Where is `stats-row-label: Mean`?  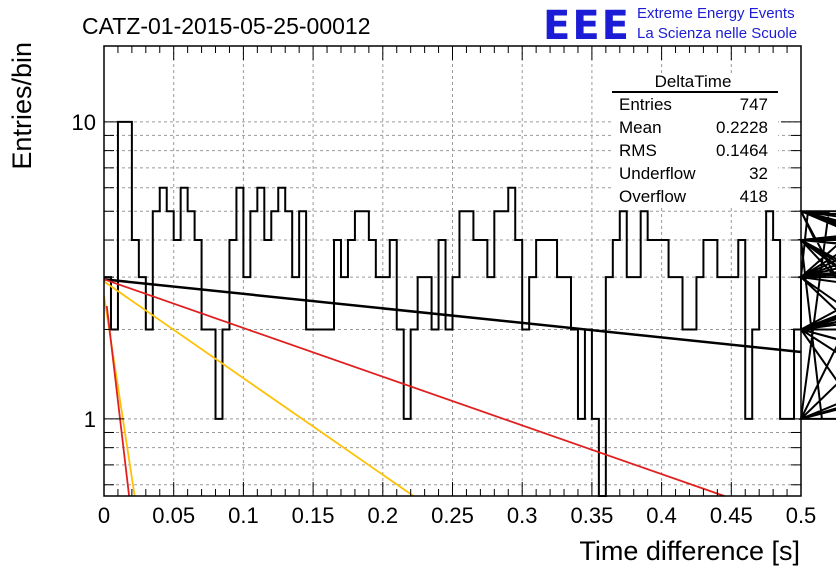
stats-row-label: Mean is located at coordinates (640, 127).